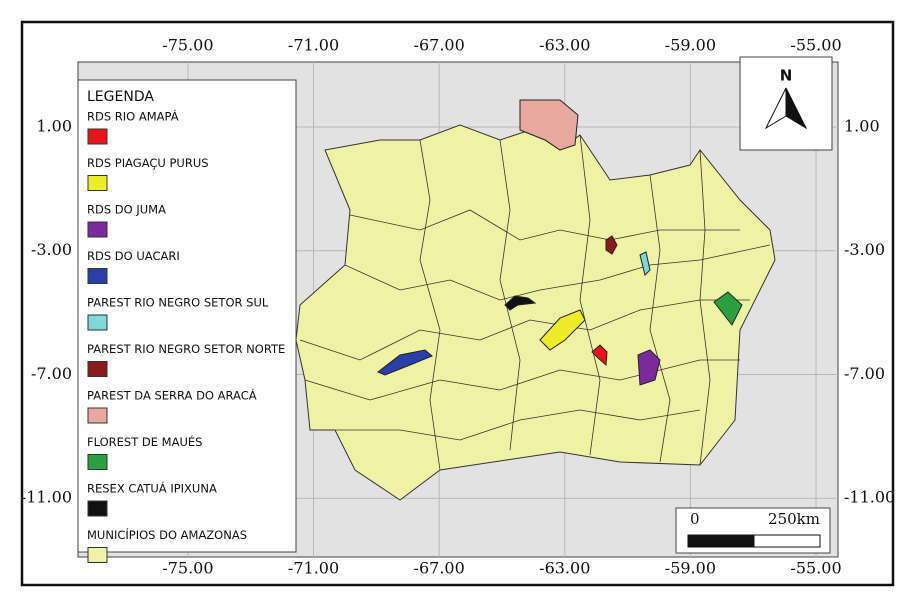 Image resolution: width=916 pixels, height=606 pixels. What do you see at coordinates (148, 163) in the screenshot?
I see `legend-label: RDS PIAGAÇU PURUS` at bounding box center [148, 163].